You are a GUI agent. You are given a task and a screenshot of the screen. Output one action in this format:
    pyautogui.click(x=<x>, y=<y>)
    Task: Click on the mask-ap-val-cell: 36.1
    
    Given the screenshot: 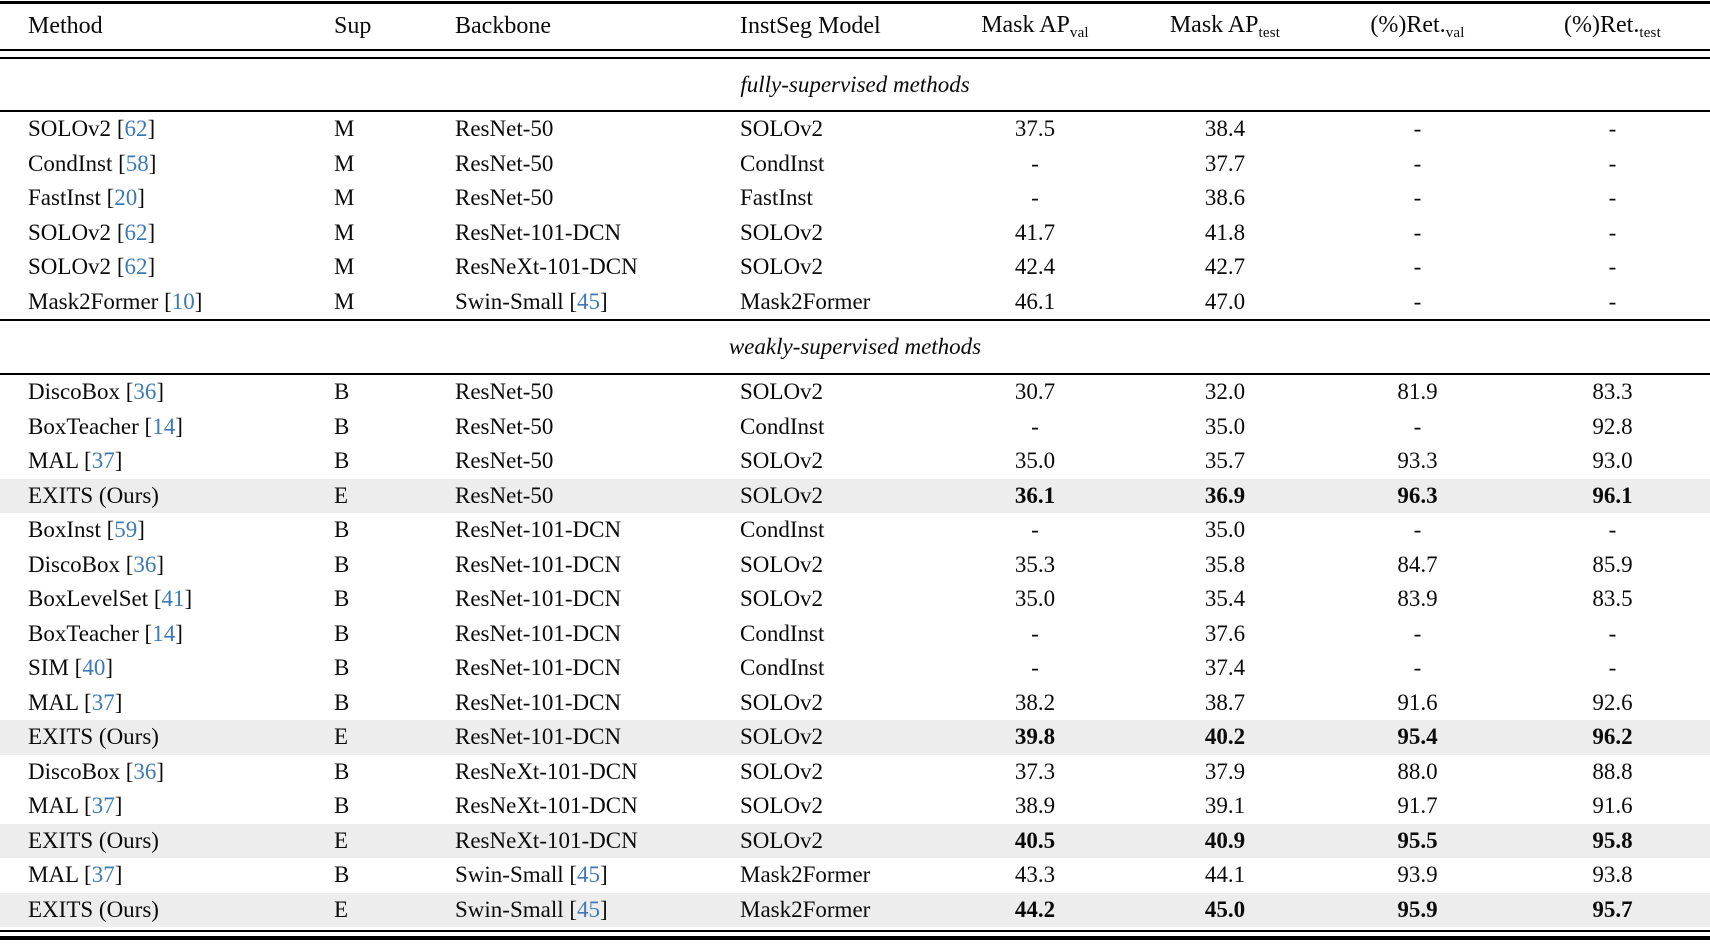 What is the action you would take?
    pyautogui.click(x=1035, y=495)
    